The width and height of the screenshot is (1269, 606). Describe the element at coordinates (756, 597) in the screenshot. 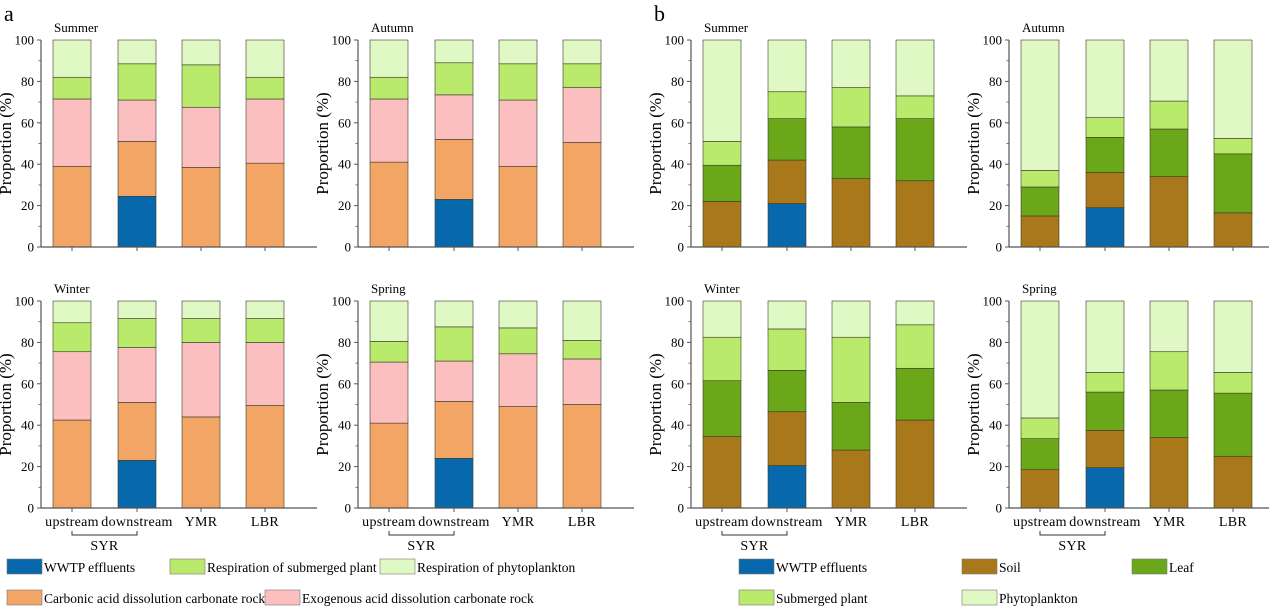

I see `legend-swatch-submerged-plant` at that location.